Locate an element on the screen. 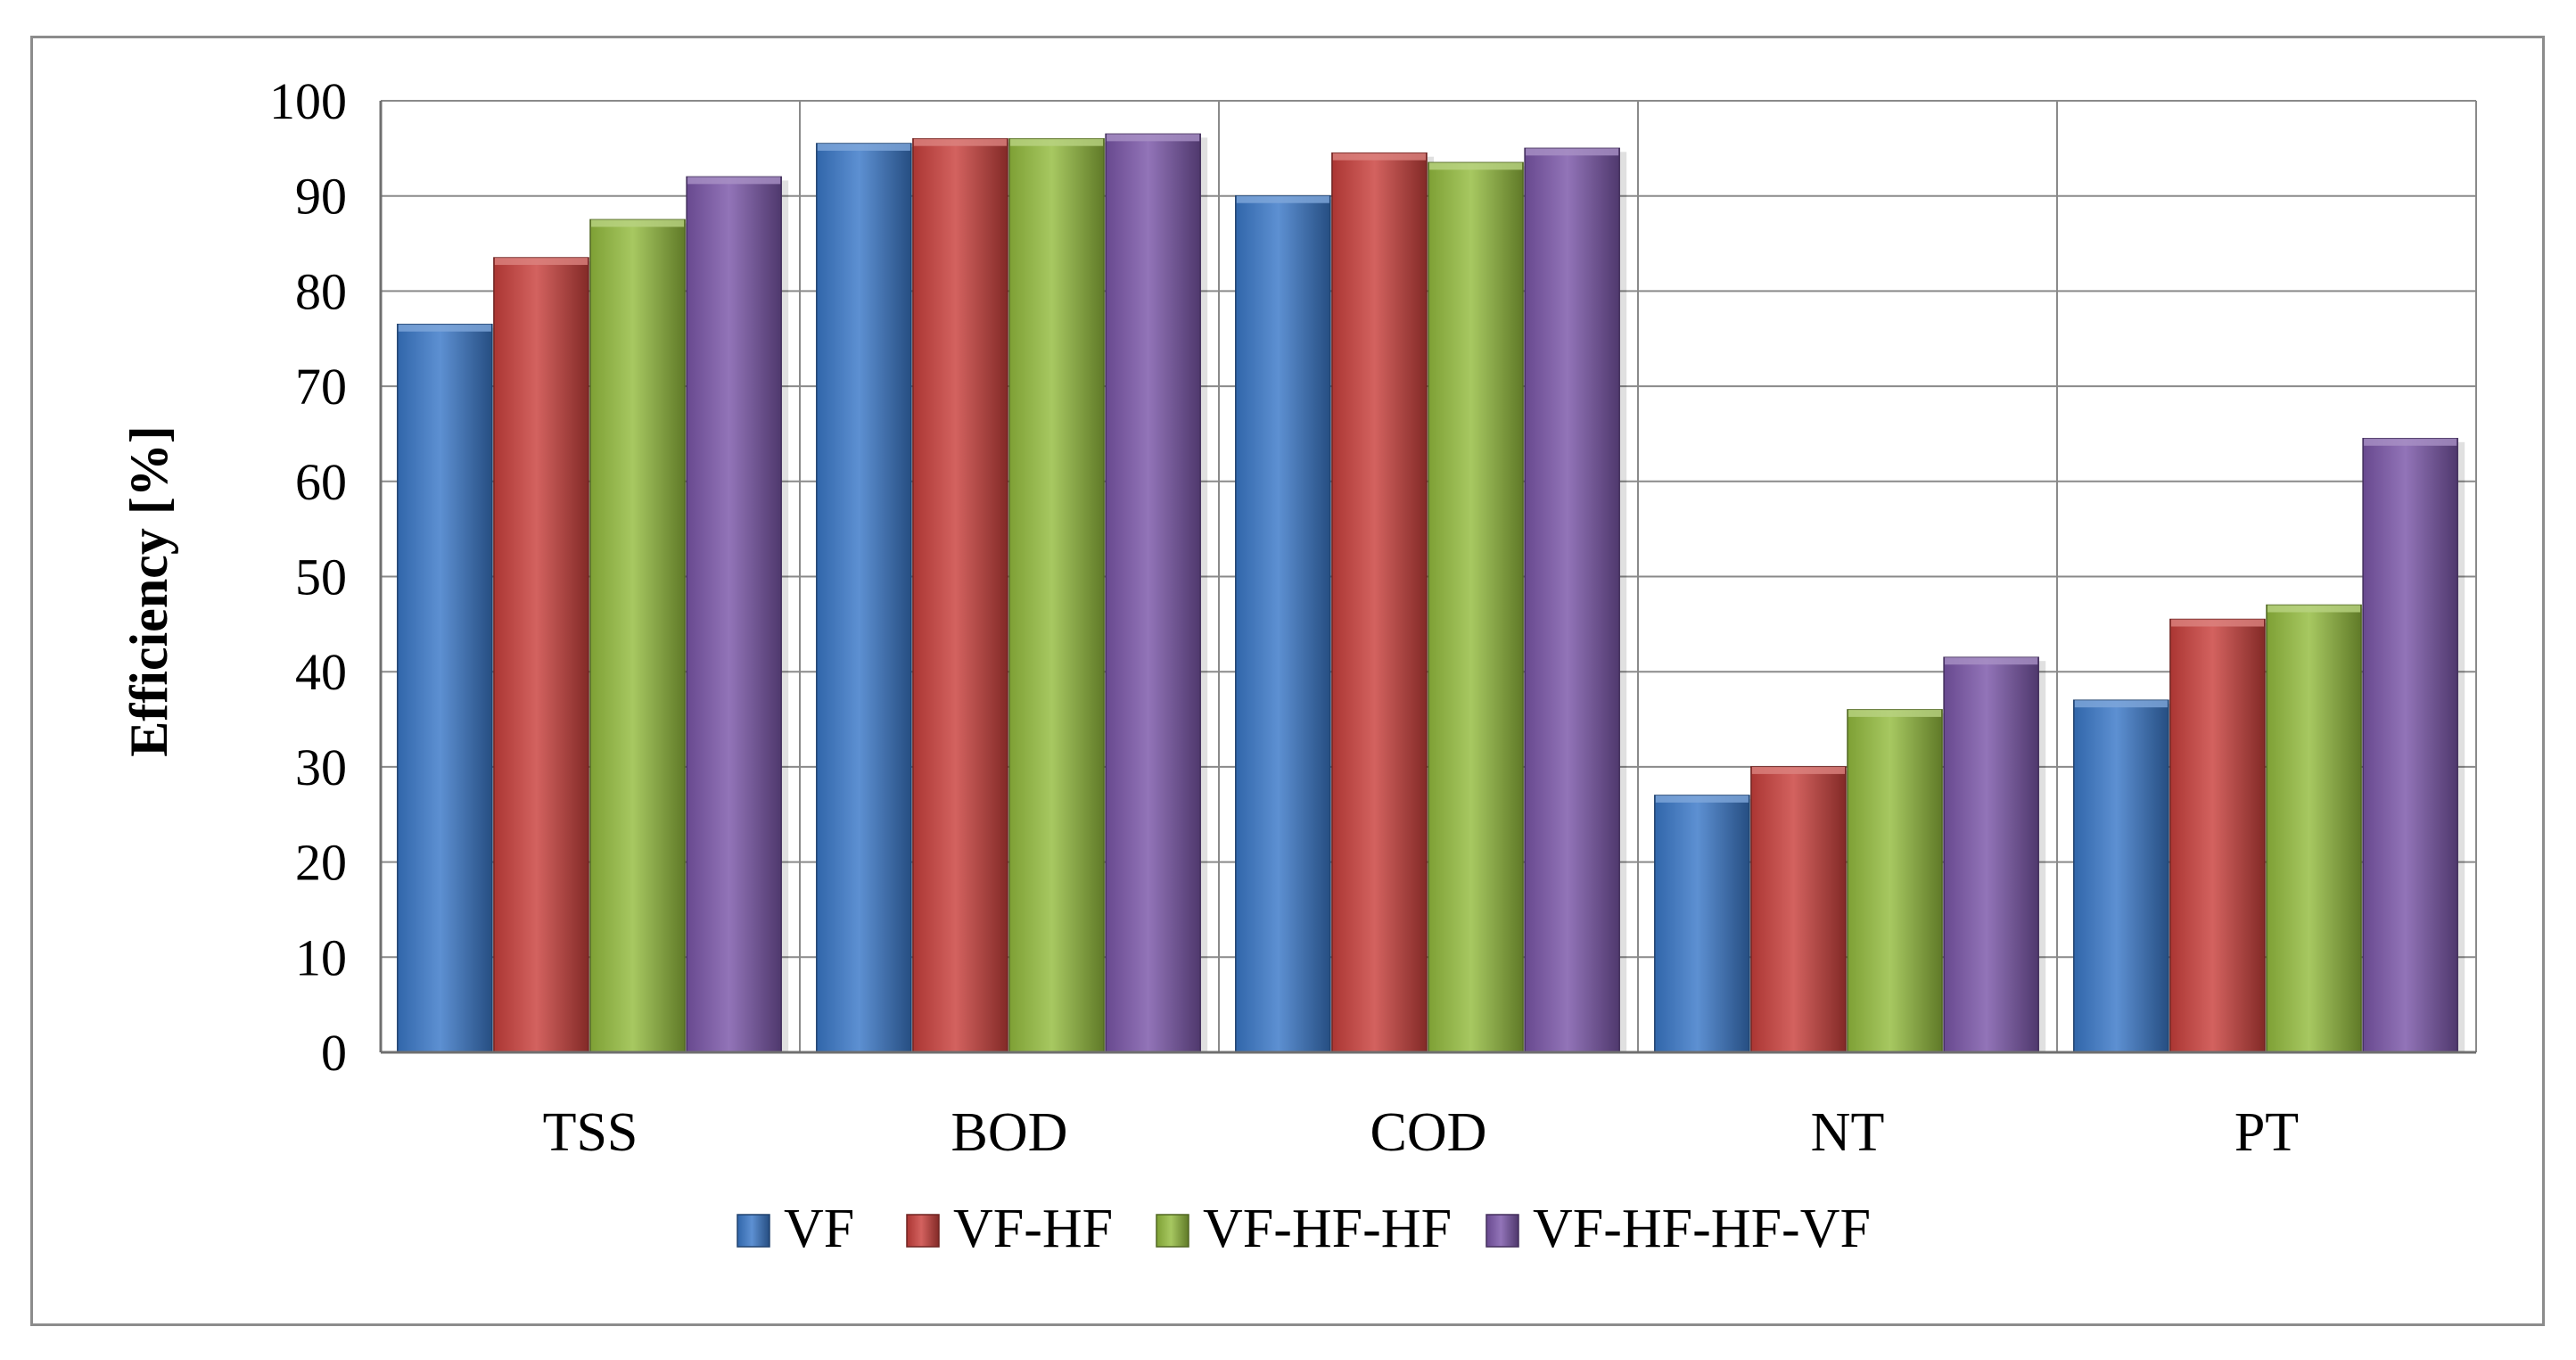  bar-pt-vf is located at coordinates (2121, 876).